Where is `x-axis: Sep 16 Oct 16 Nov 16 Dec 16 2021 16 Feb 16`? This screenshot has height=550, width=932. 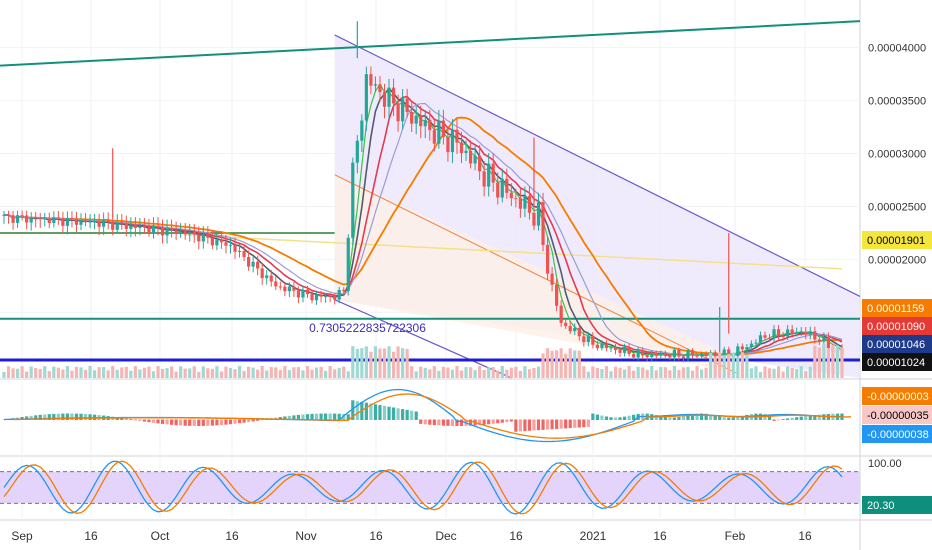
x-axis: Sep 16 Oct 16 Nov 16 Dec 16 2021 16 Feb 16 is located at coordinates (411, 536).